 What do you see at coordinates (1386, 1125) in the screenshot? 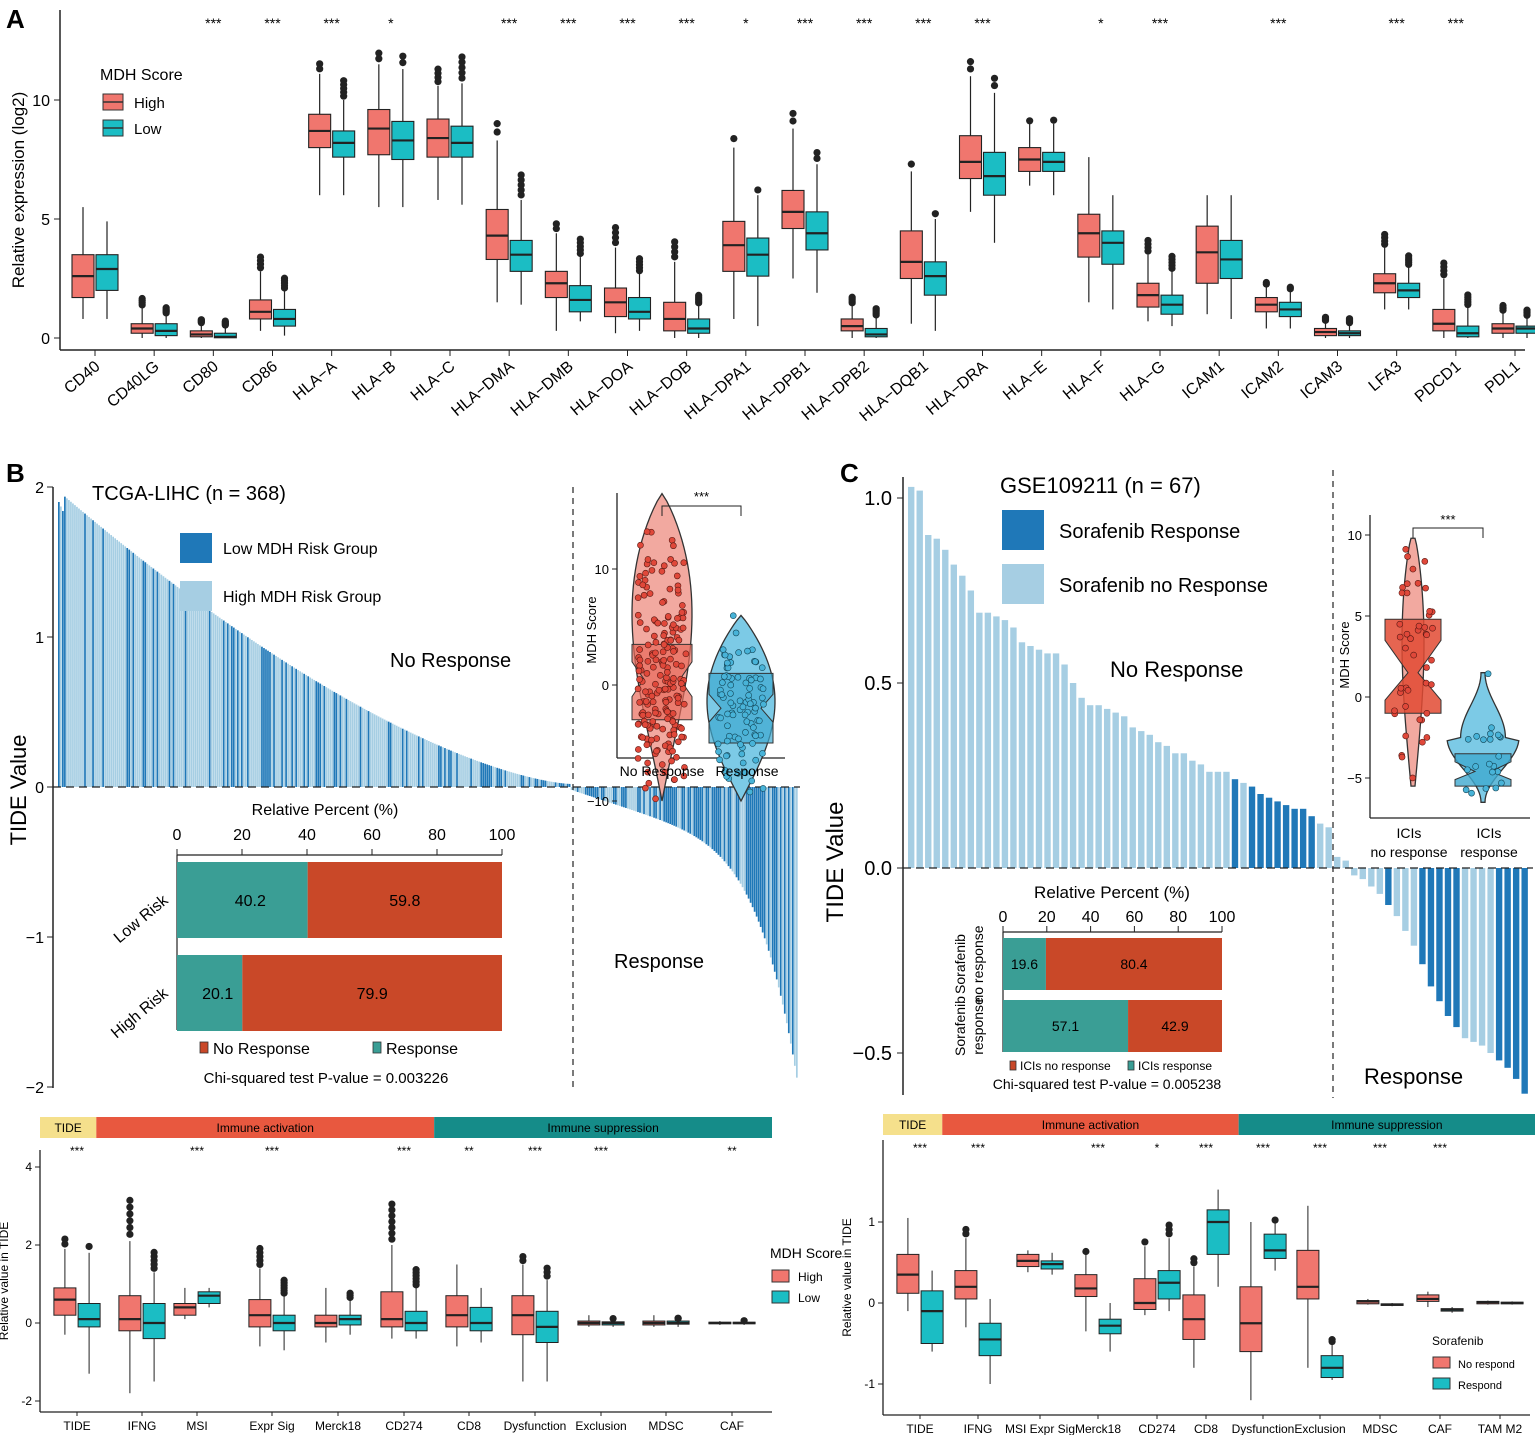
I see `tide-band-label: Immune suppression` at bounding box center [1386, 1125].